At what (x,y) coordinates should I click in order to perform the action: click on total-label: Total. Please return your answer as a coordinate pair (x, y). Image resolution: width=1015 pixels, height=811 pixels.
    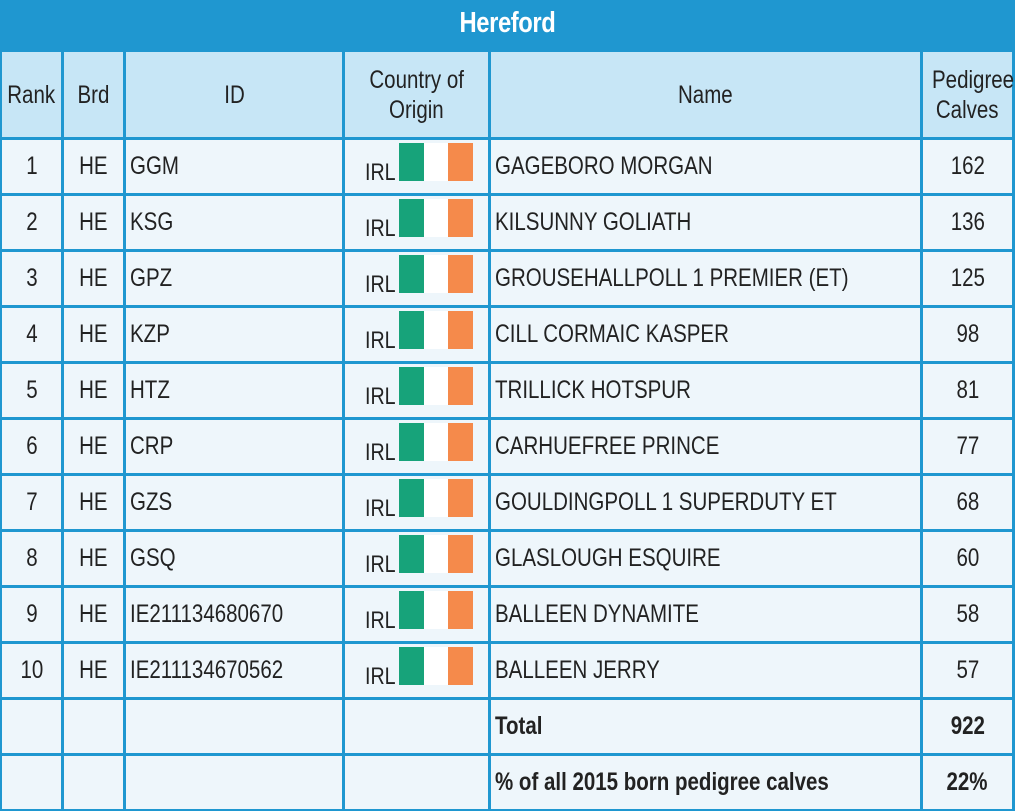
    Looking at the image, I should click on (707, 728).